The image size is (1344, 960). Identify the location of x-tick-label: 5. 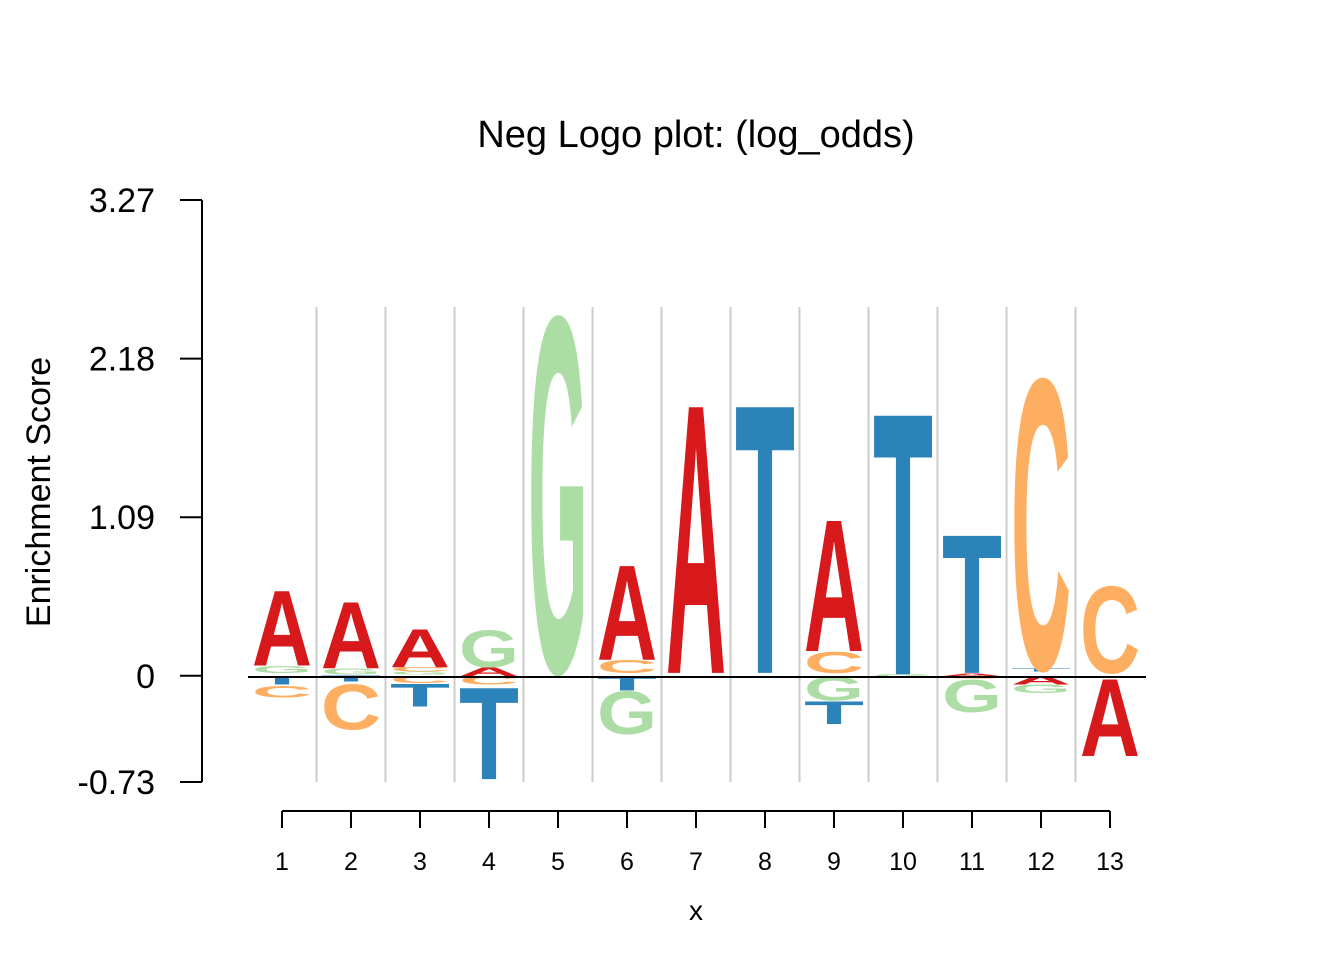
(558, 862).